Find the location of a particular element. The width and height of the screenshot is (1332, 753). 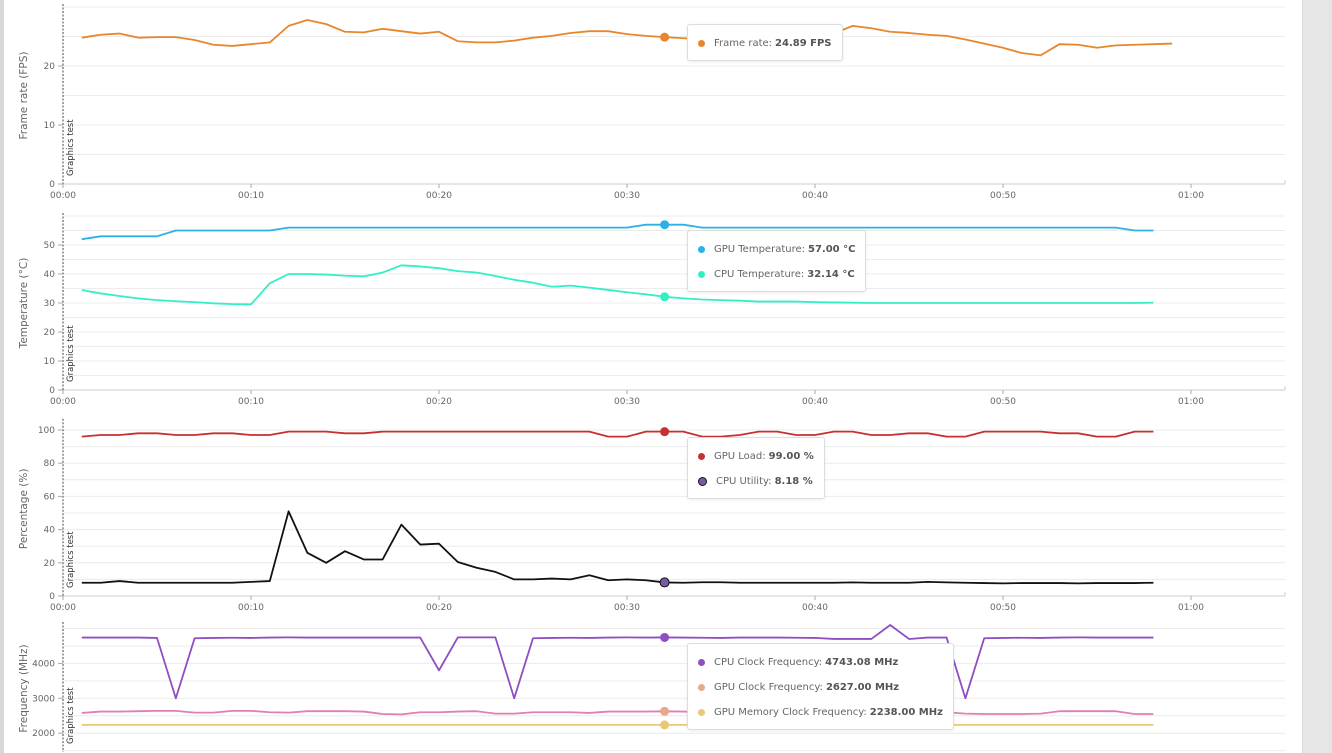

tooltip-series-name: GPU Memory Clock Frequency: is located at coordinates (790, 712).